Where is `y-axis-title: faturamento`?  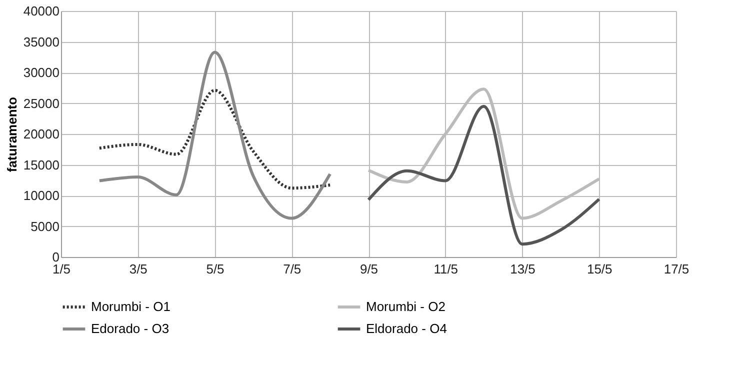
y-axis-title: faturamento is located at coordinates (12, 134).